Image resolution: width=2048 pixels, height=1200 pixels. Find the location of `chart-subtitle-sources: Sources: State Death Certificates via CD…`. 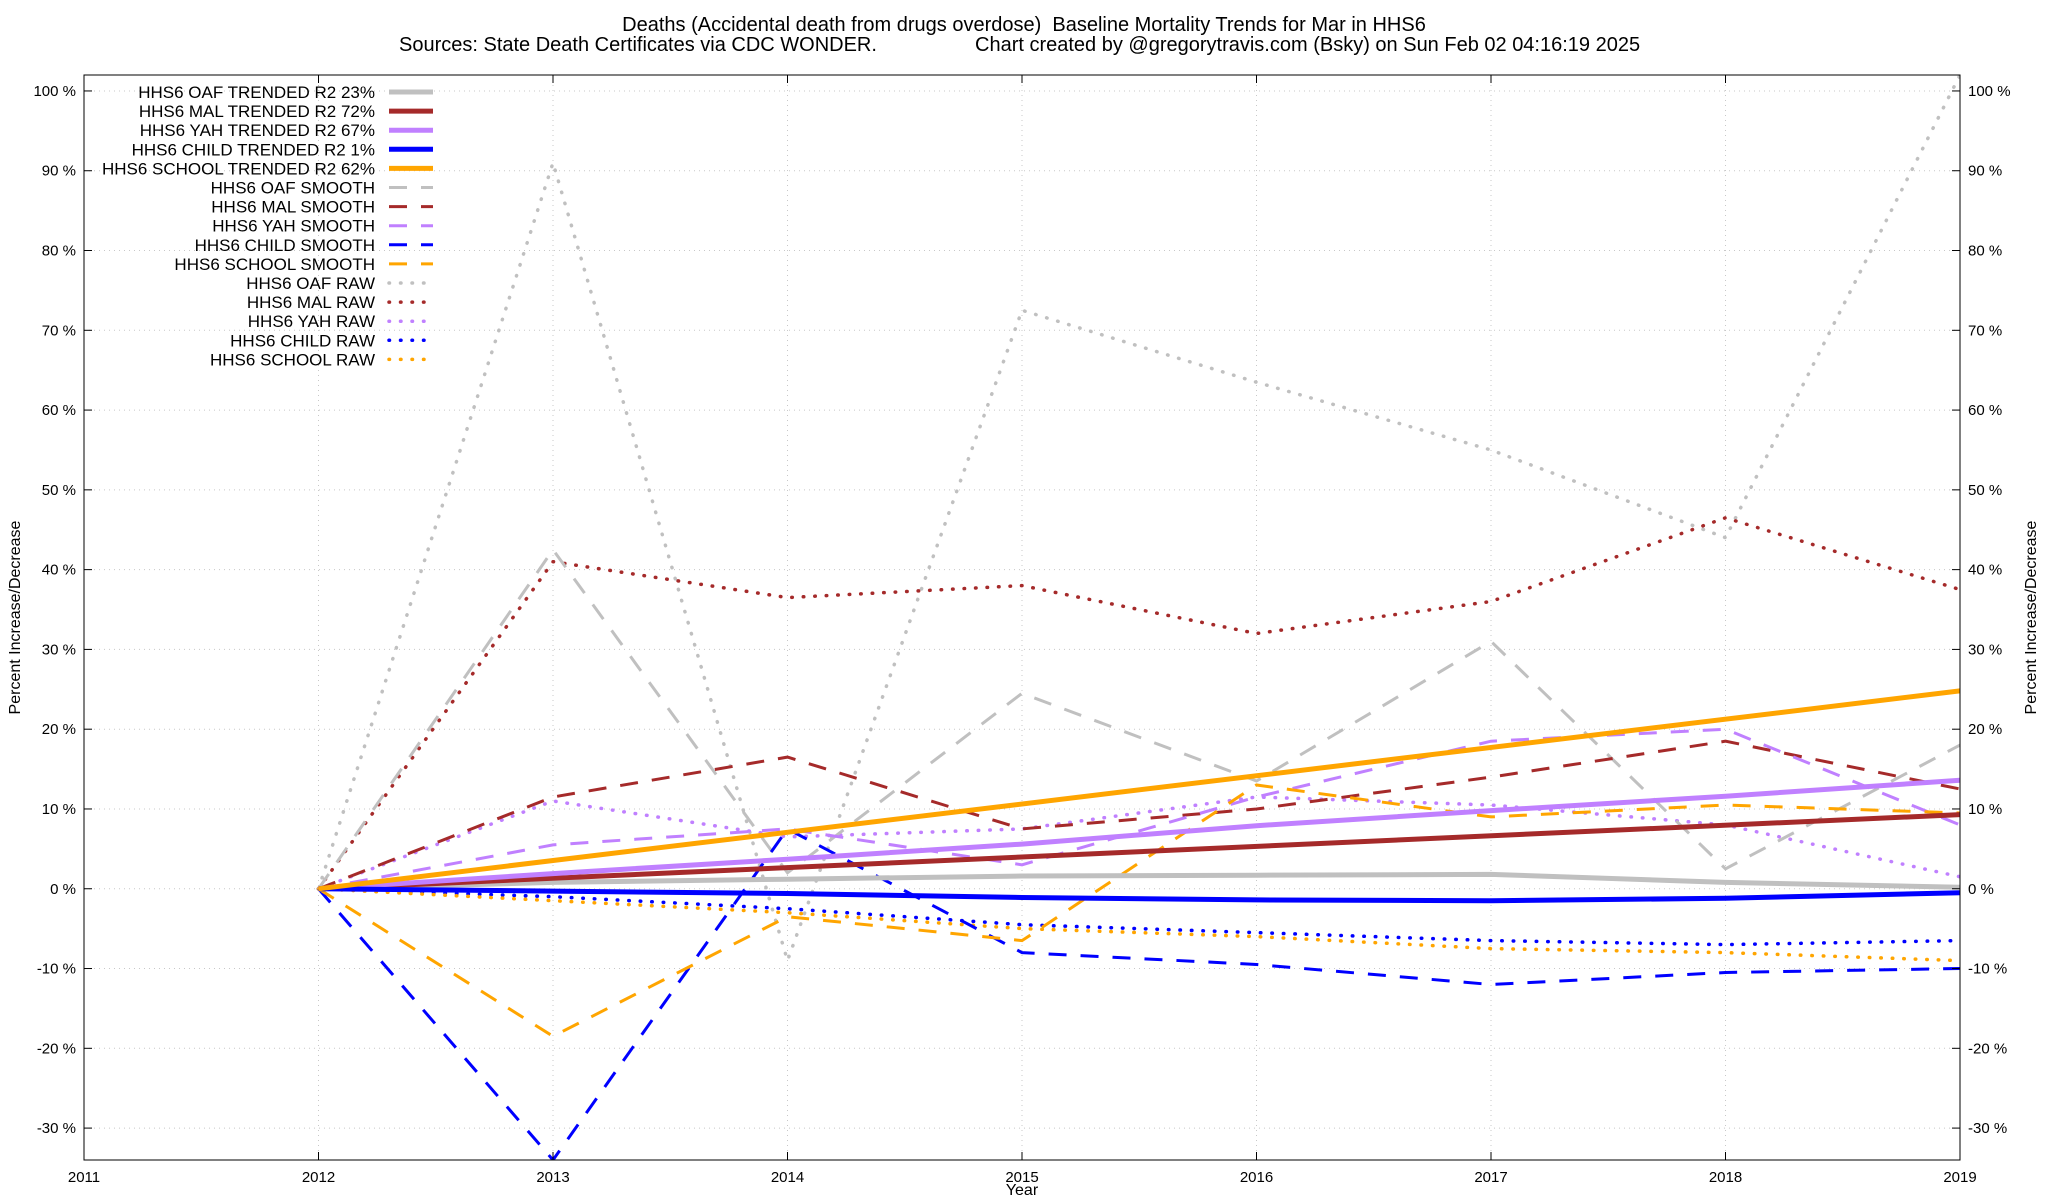

chart-subtitle-sources: Sources: State Death Certificates via CD… is located at coordinates (638, 45).